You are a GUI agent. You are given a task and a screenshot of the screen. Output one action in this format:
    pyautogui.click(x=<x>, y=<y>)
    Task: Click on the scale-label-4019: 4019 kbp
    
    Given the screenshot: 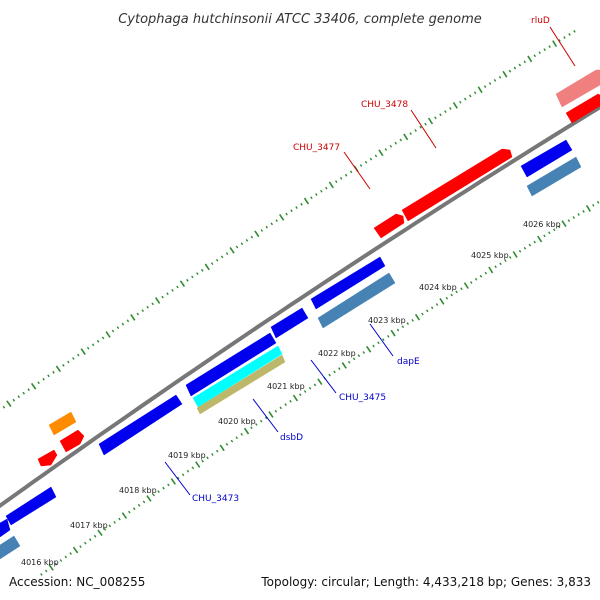 What is the action you would take?
    pyautogui.click(x=187, y=455)
    